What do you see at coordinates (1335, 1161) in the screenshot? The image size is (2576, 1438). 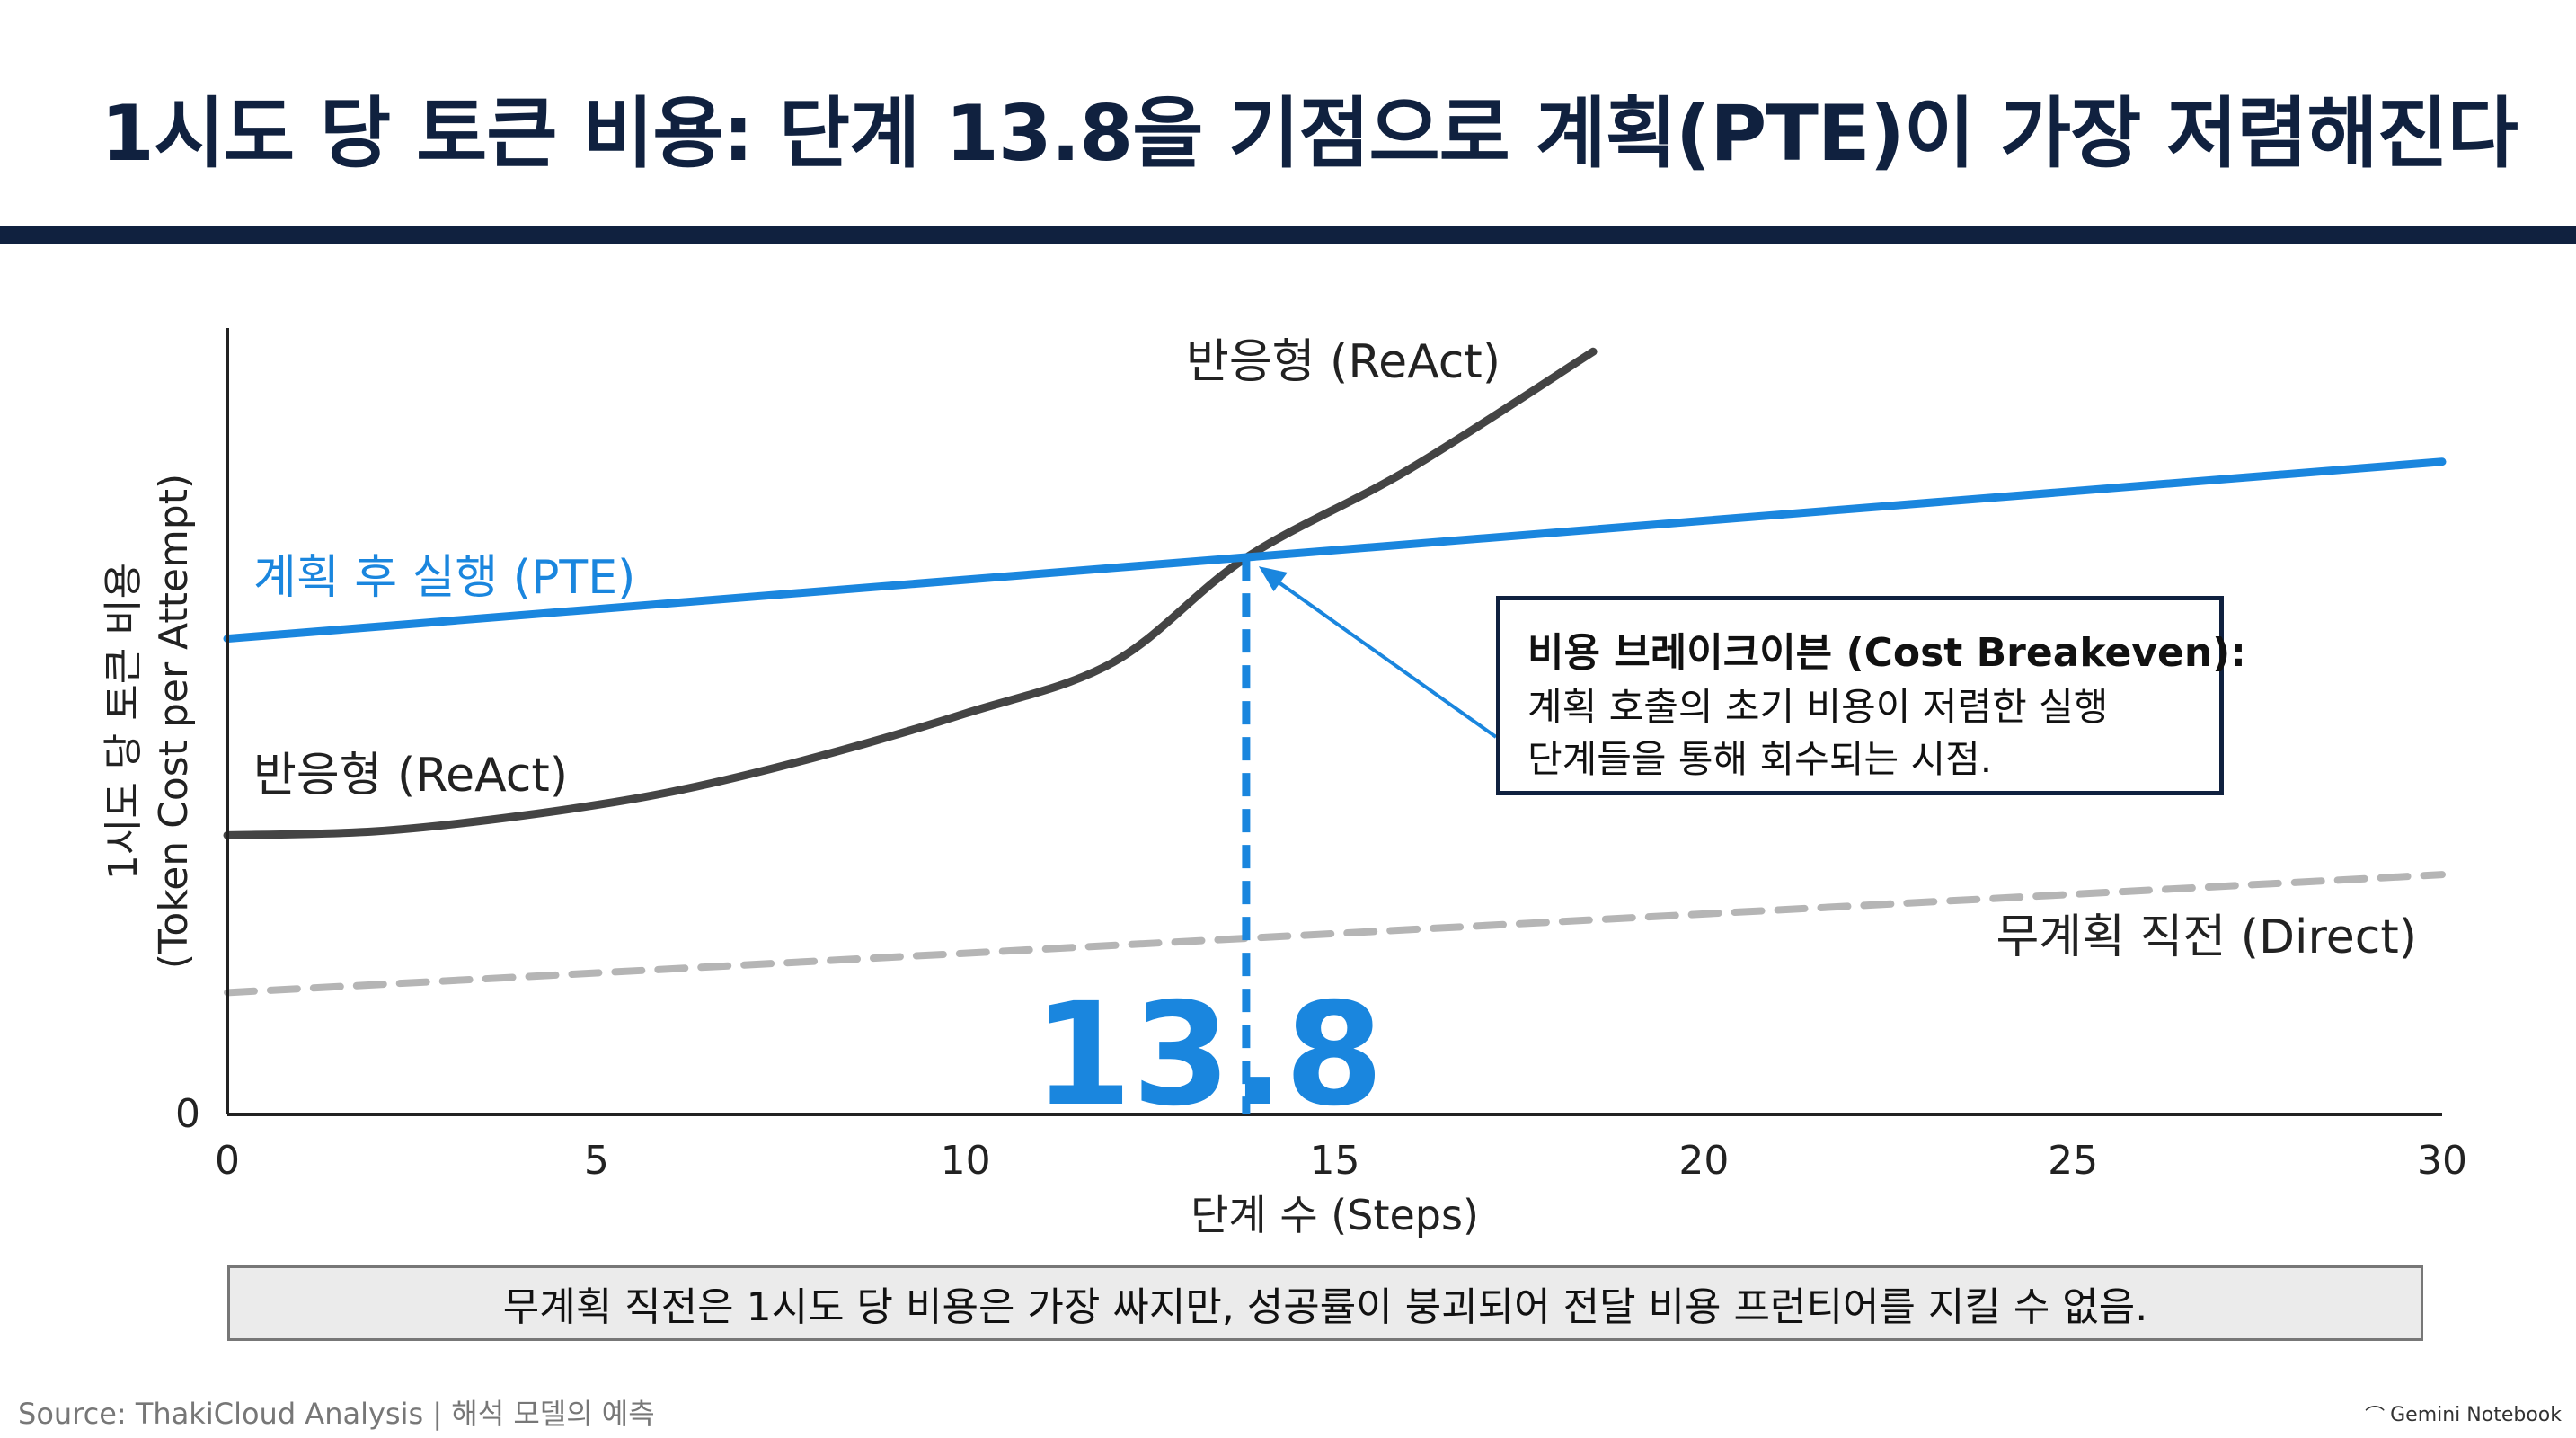 I see `x-tick-label: 15` at bounding box center [1335, 1161].